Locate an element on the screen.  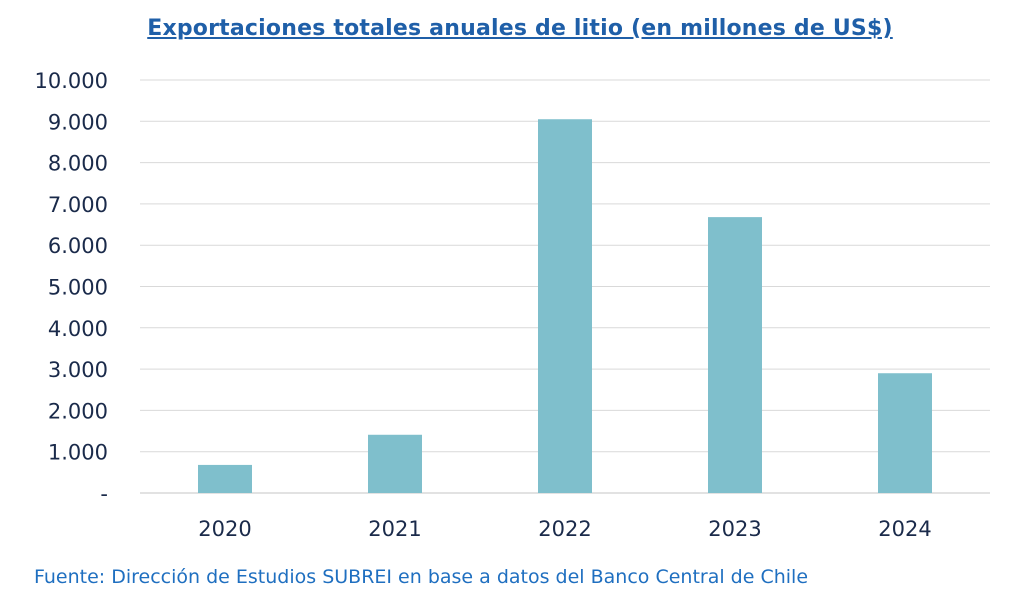
x-tick-label: 2020 is located at coordinates (224, 529).